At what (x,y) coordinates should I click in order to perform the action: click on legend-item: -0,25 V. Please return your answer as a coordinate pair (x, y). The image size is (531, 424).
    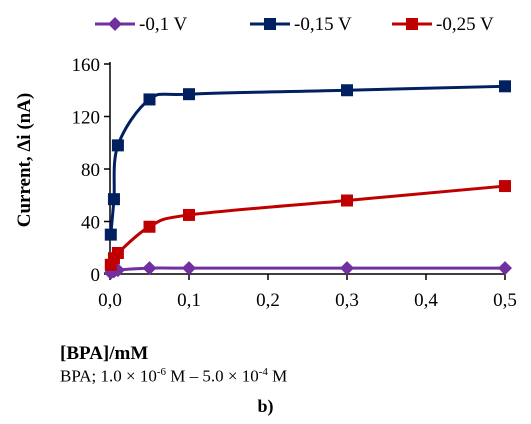
    Looking at the image, I should click on (443, 24).